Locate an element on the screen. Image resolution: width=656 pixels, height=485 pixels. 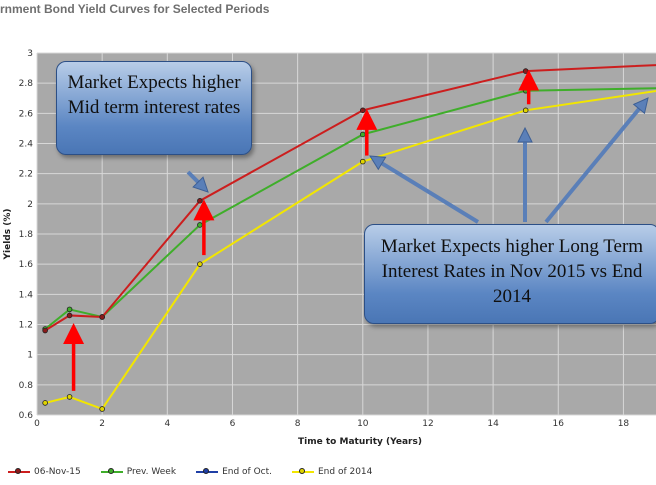
x-axis-label: Time to Maturity (Years) is located at coordinates (360, 442).